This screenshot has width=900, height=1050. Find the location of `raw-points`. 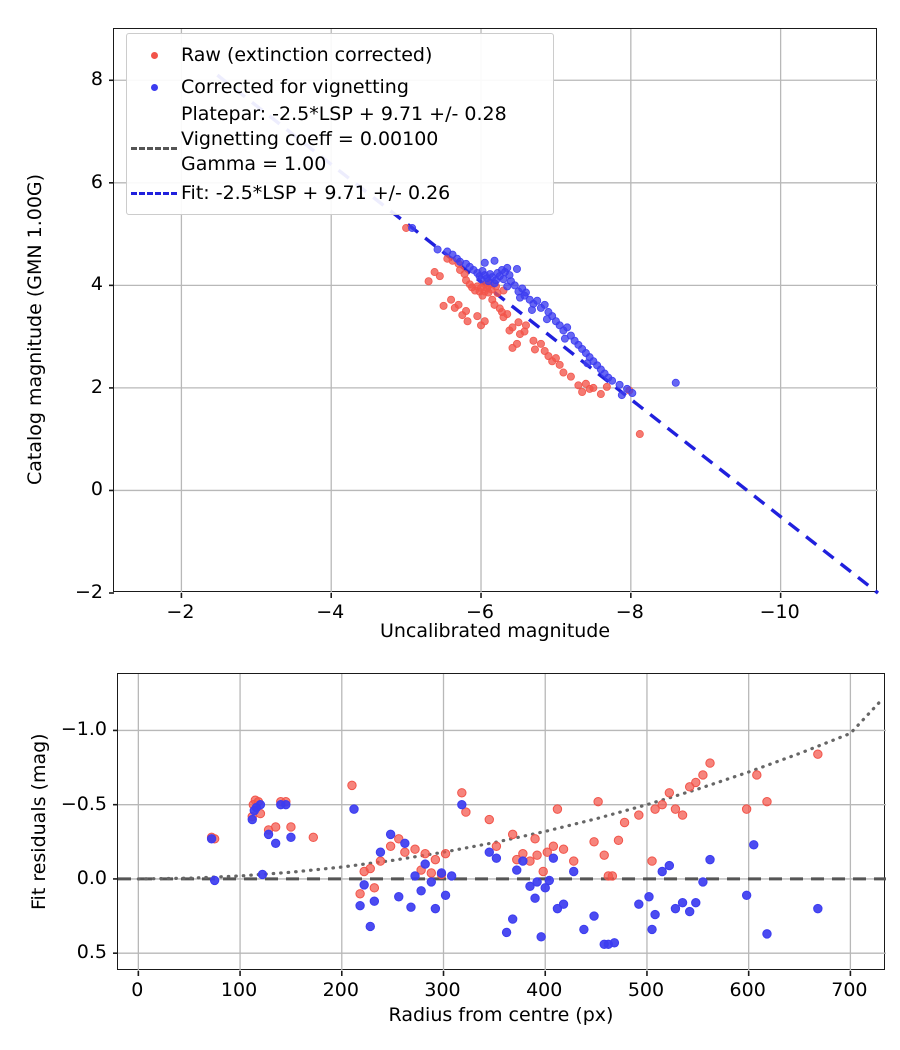

raw-points is located at coordinates (523, 331).